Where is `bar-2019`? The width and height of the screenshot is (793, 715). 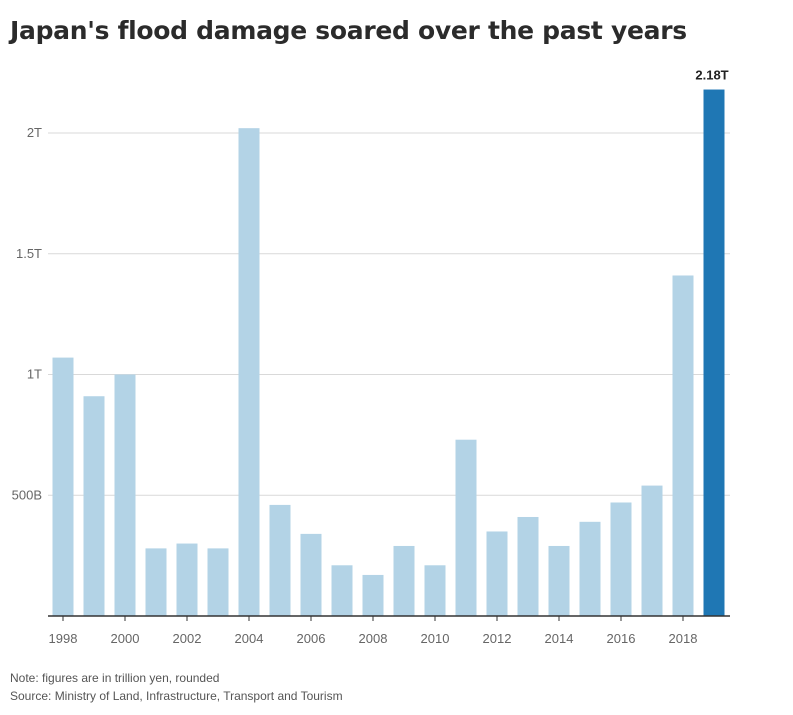
bar-2019 is located at coordinates (714, 352).